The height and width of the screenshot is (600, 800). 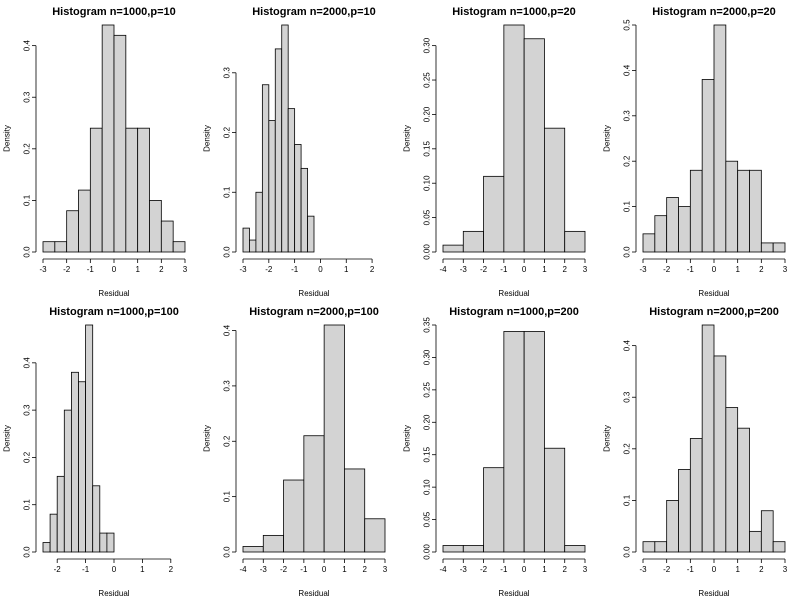 What do you see at coordinates (427, 422) in the screenshot?
I see `y-tick-label: 0.20` at bounding box center [427, 422].